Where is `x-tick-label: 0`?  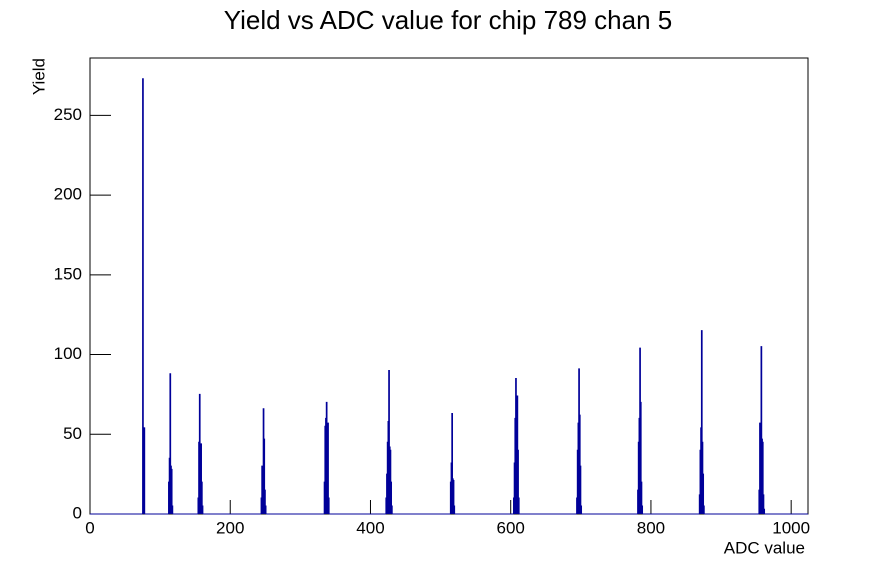 x-tick-label: 0 is located at coordinates (89, 527).